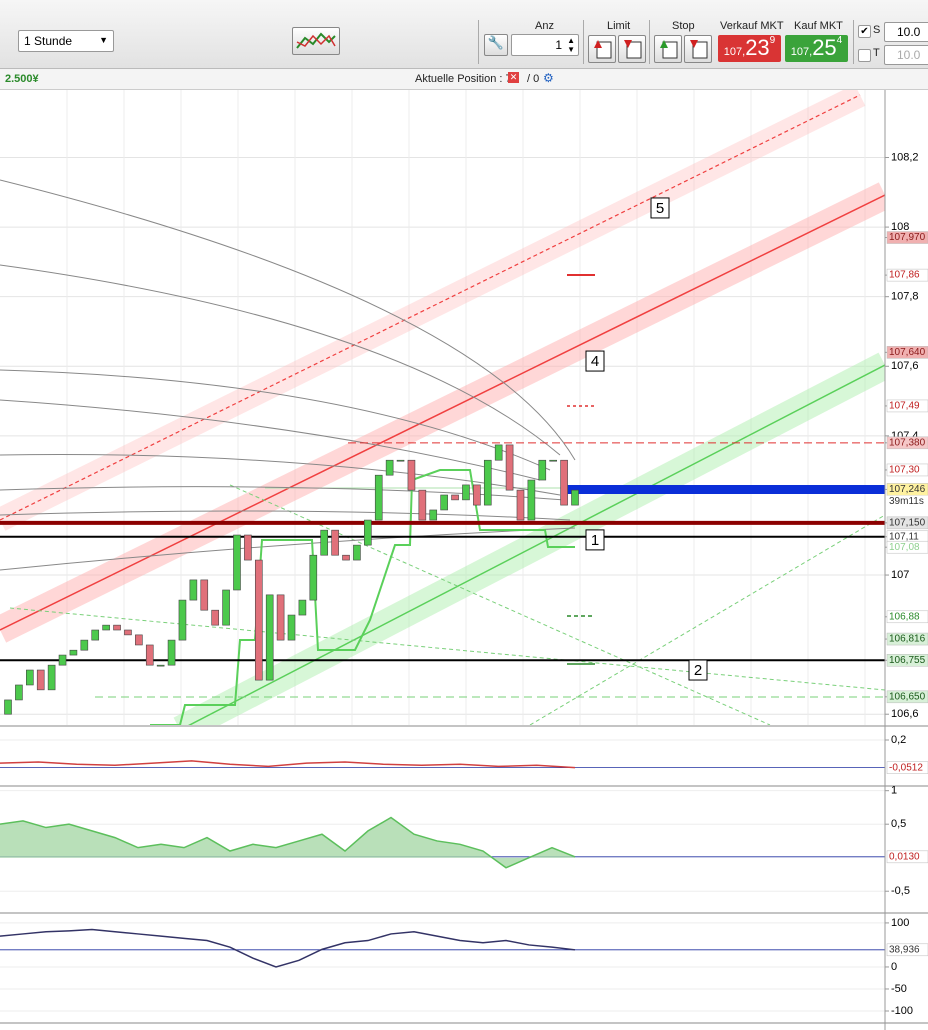  What do you see at coordinates (907, 501) in the screenshot?
I see `countdown-bg` at bounding box center [907, 501].